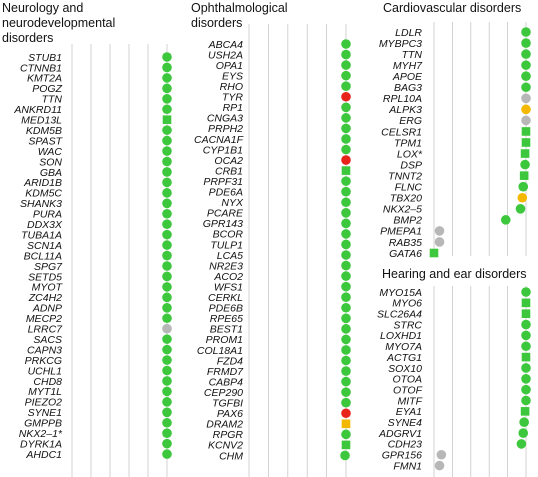  I want to click on gene-label: ABCA4, so click(226, 45).